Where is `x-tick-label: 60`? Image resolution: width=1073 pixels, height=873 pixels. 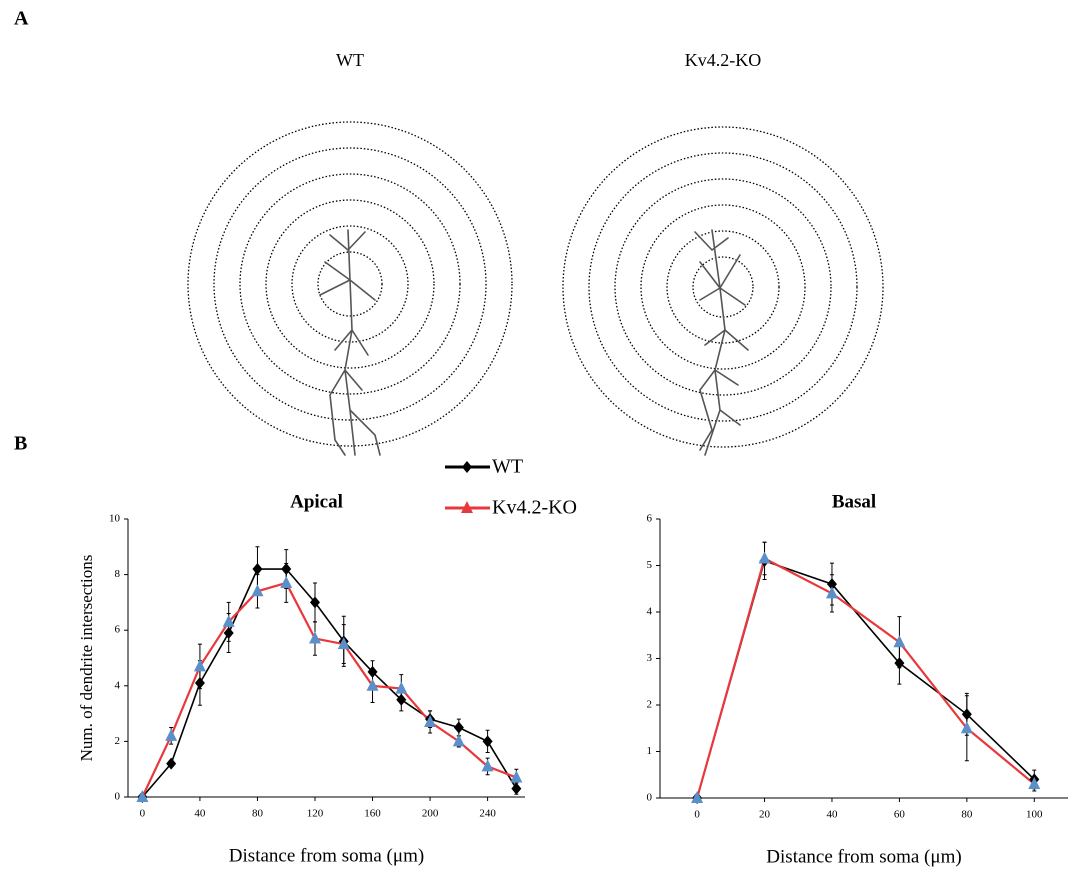 x-tick-label: 60 is located at coordinates (900, 815).